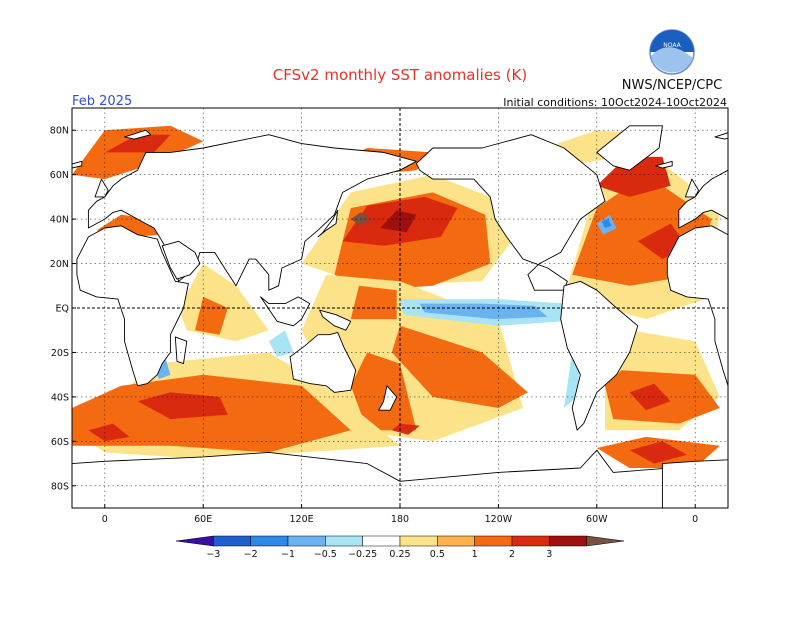 Image resolution: width=800 pixels, height=618 pixels. I want to click on colorbar-label: 0.5, so click(437, 554).